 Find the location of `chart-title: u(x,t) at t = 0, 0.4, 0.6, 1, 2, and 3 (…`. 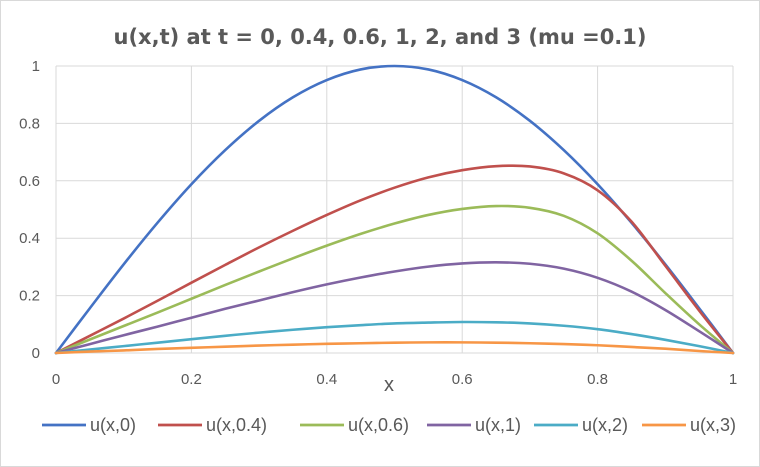

chart-title: u(x,t) at t = 0, 0.4, 0.6, 1, 2, and 3 (… is located at coordinates (380, 37).